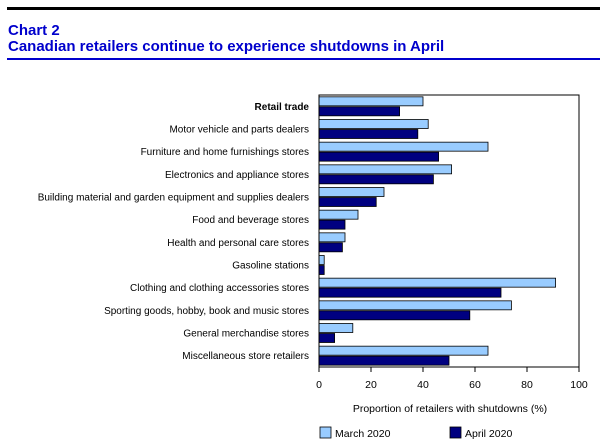  Describe the element at coordinates (452, 379) in the screenshot. I see `x-axis-ticks: 0 20 40 60 80 100` at that location.